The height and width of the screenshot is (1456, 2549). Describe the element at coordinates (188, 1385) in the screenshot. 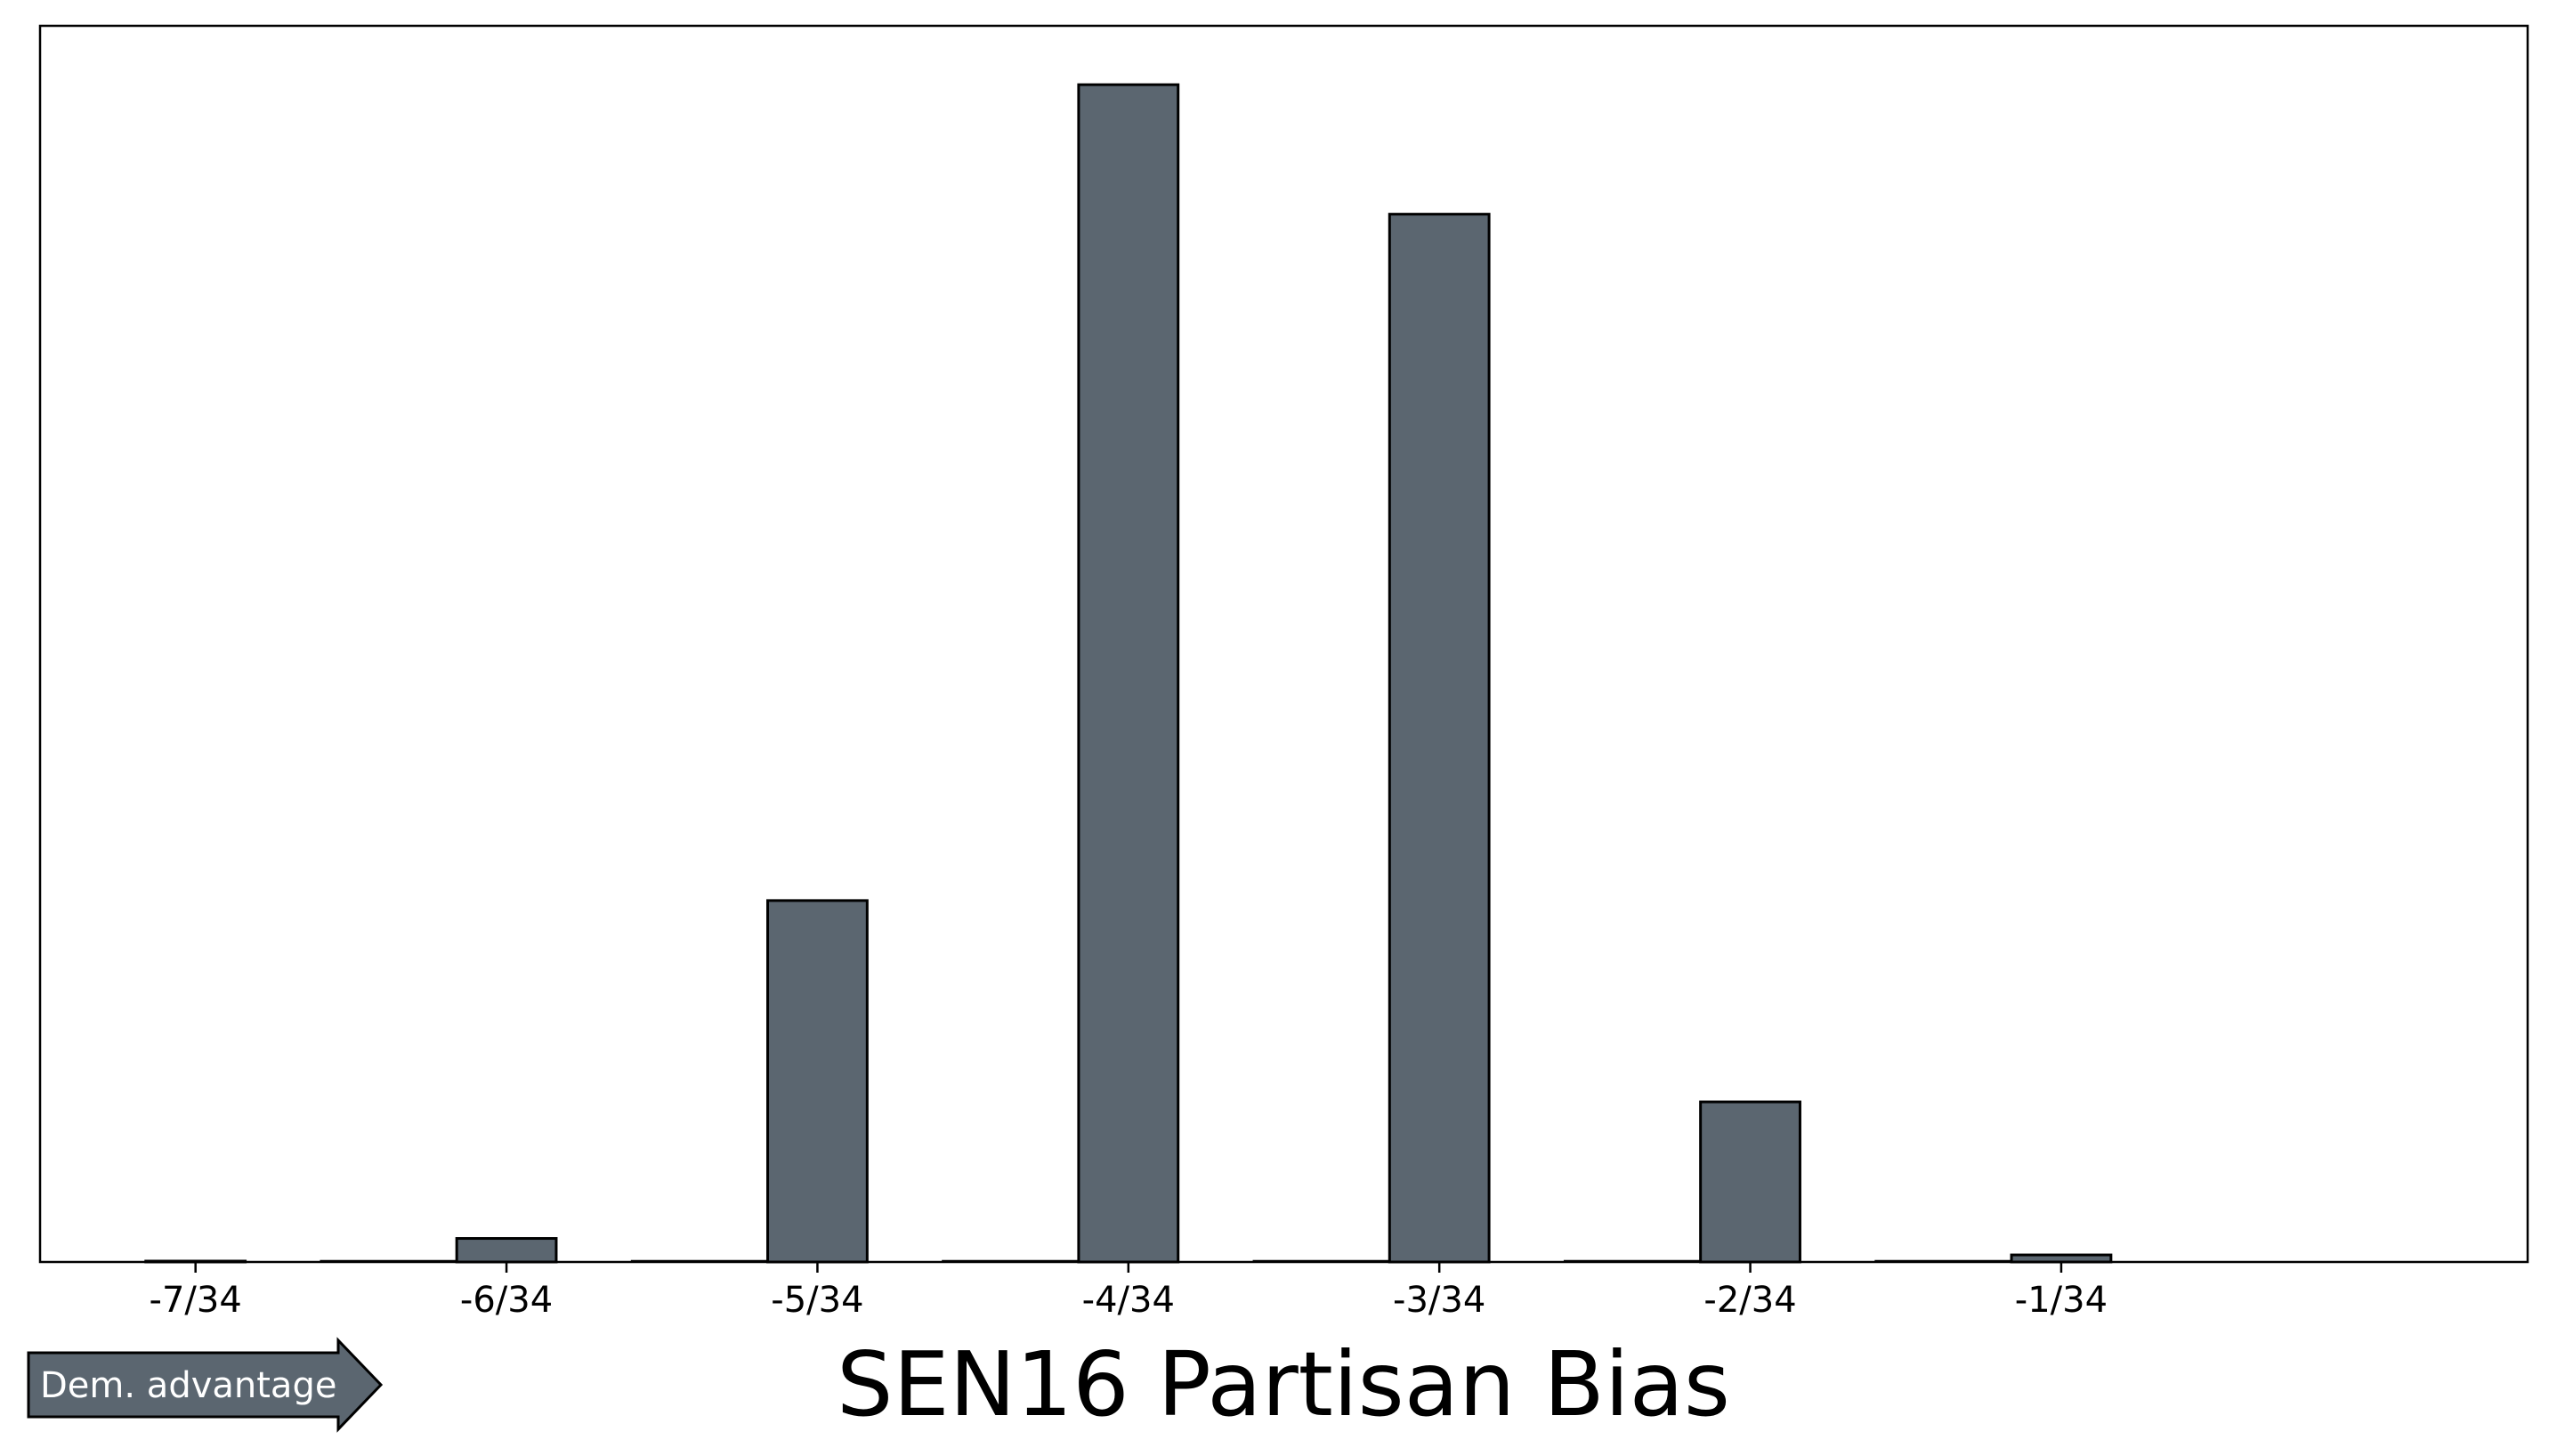

I see `arrow-label: Dem. advantage` at that location.